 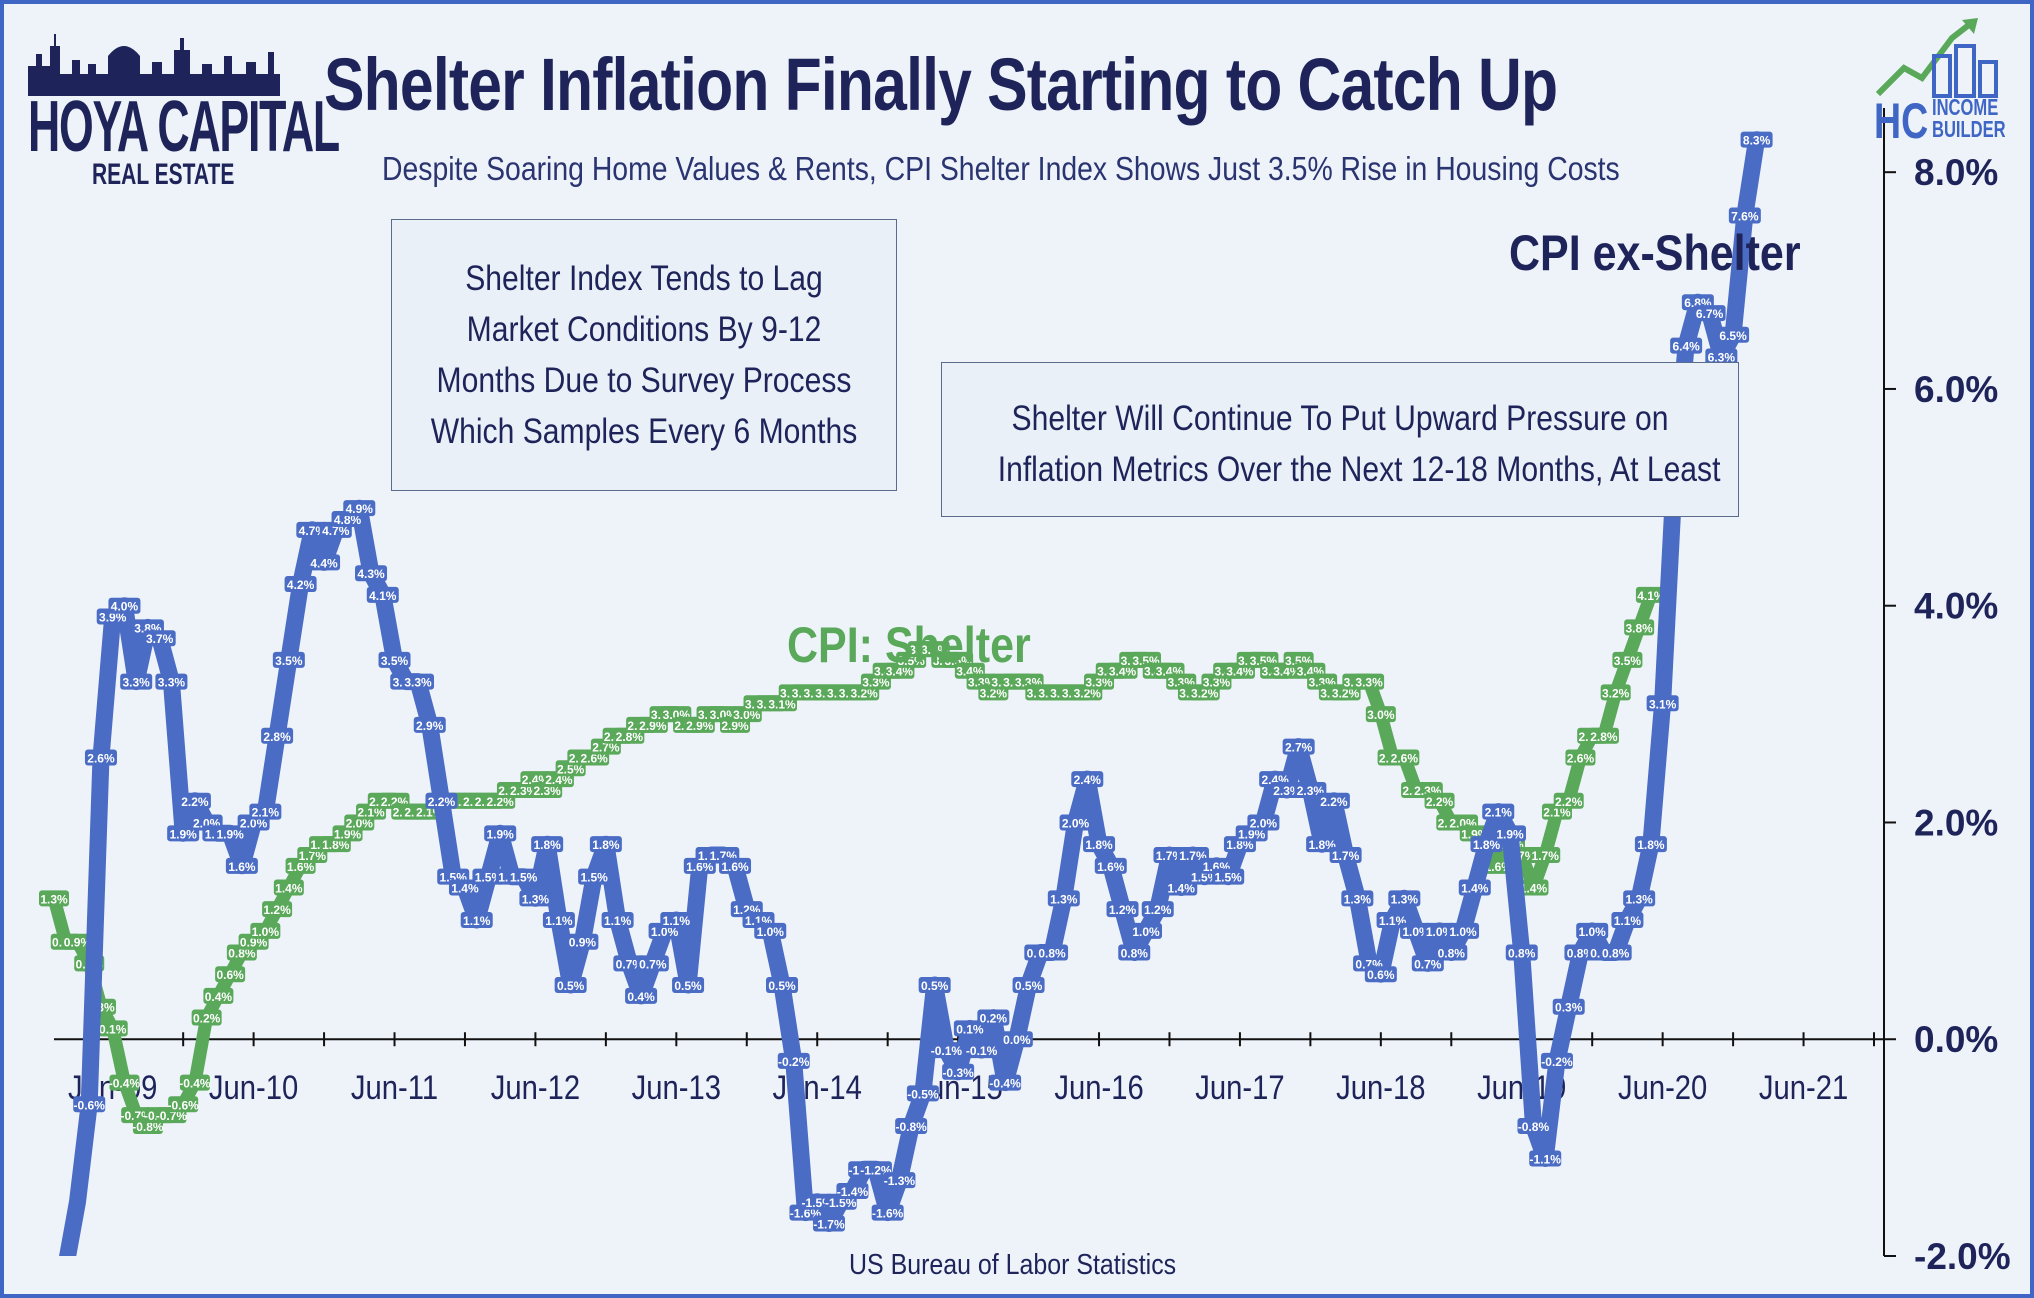 I want to click on data-label: 1.6%, so click(x=1111, y=867).